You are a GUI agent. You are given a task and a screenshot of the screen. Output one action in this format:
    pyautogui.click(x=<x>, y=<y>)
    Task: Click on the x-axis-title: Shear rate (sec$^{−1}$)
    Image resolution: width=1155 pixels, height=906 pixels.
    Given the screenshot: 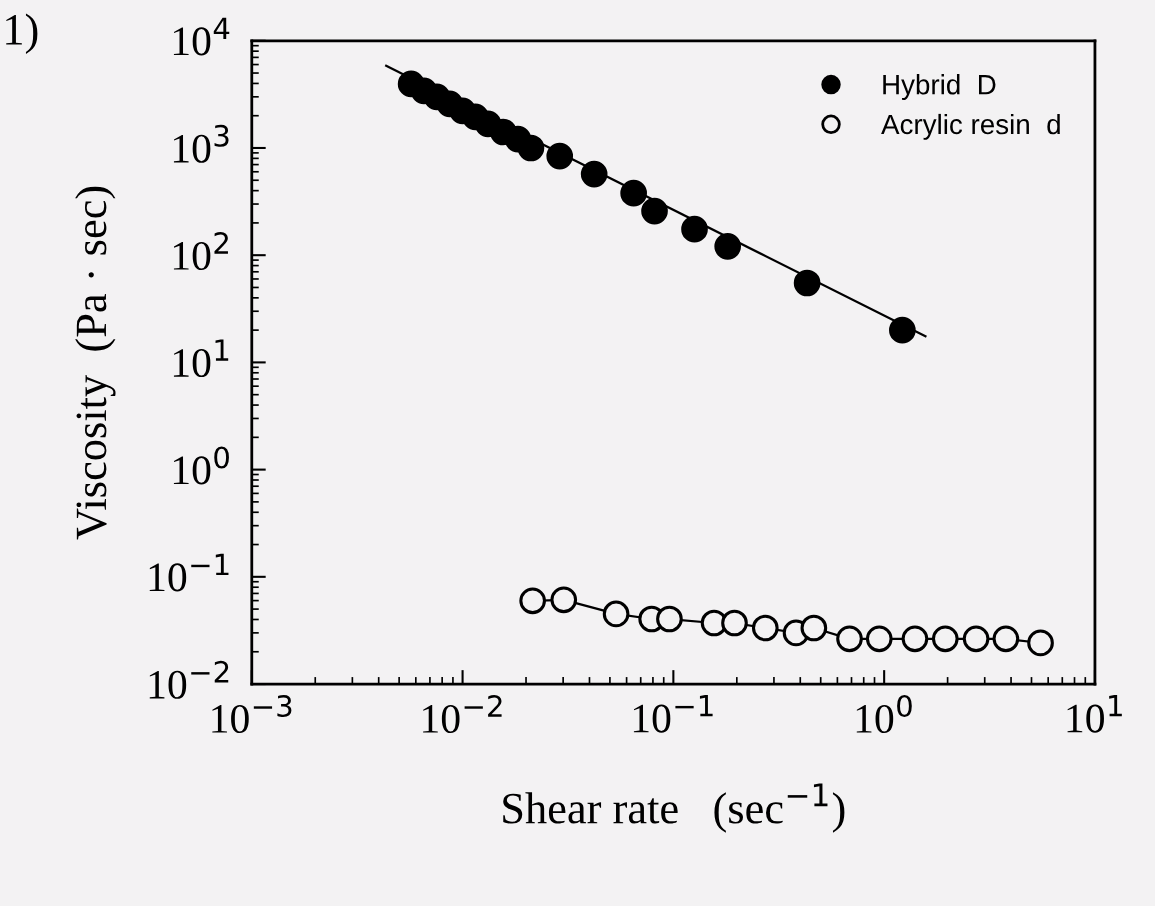 What is the action you would take?
    pyautogui.click(x=674, y=808)
    